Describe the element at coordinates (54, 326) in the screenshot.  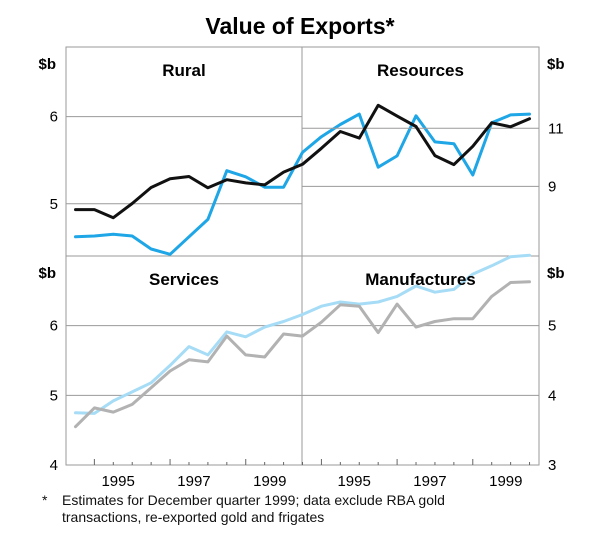
I see `services-y-tick-label: 6` at that location.